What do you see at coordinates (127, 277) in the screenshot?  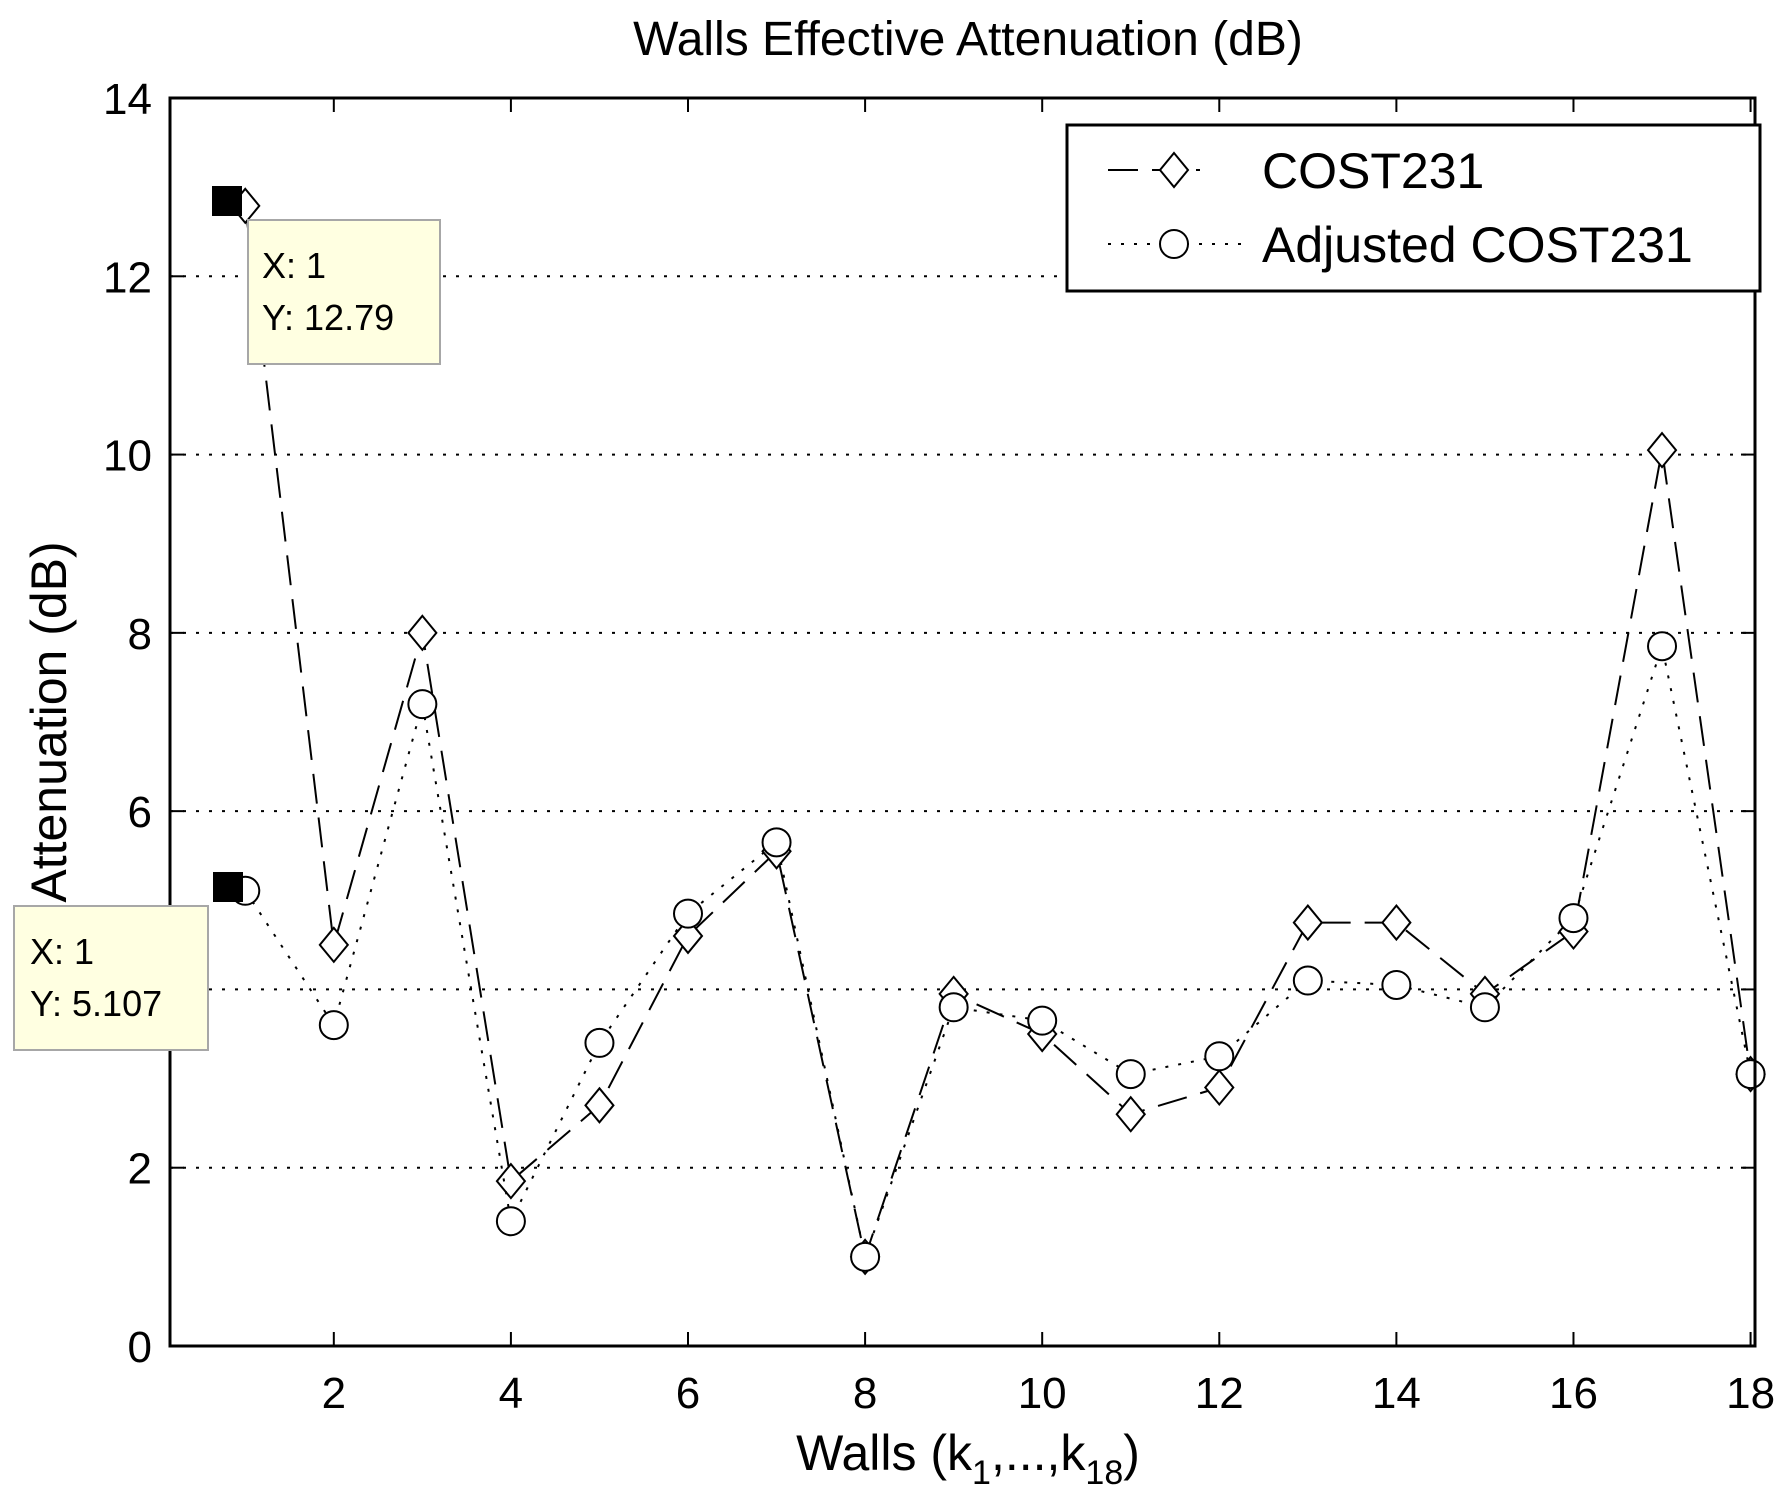 I see `y-tick-label-12: 12` at bounding box center [127, 277].